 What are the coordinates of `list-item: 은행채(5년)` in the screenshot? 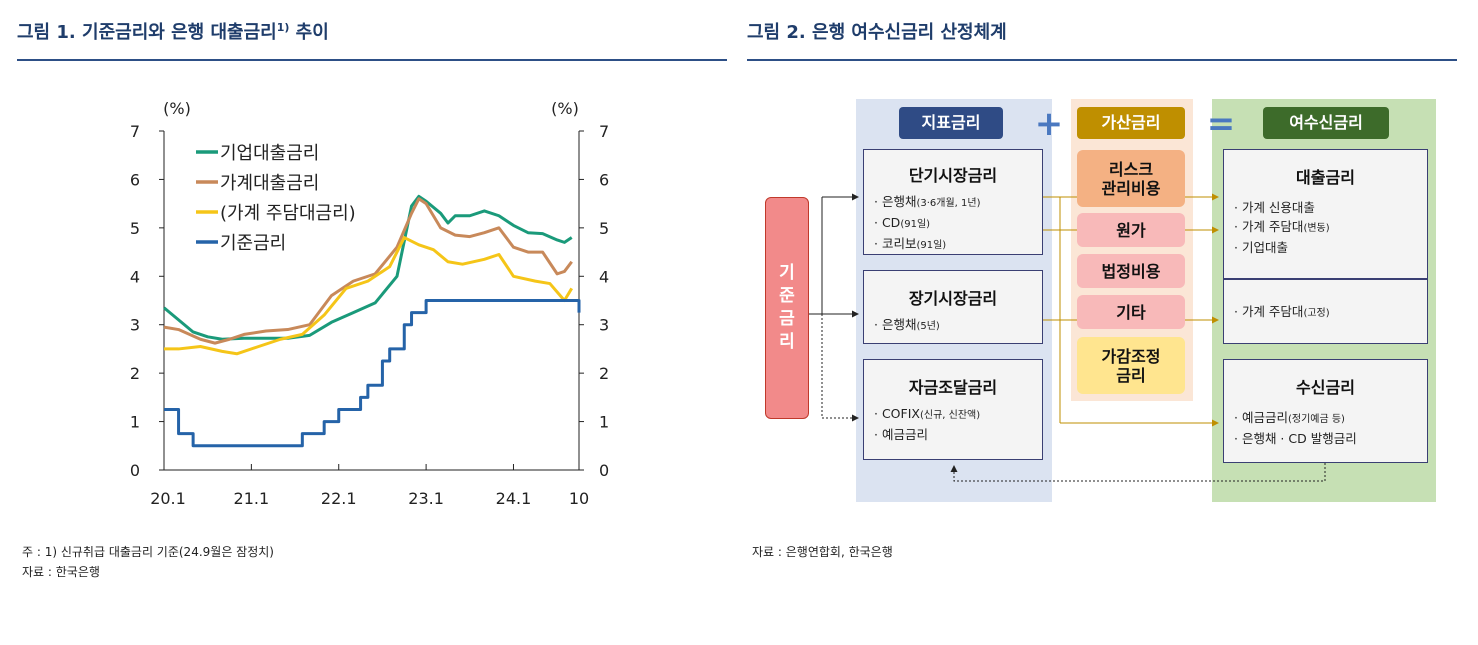 It's located at (958, 325).